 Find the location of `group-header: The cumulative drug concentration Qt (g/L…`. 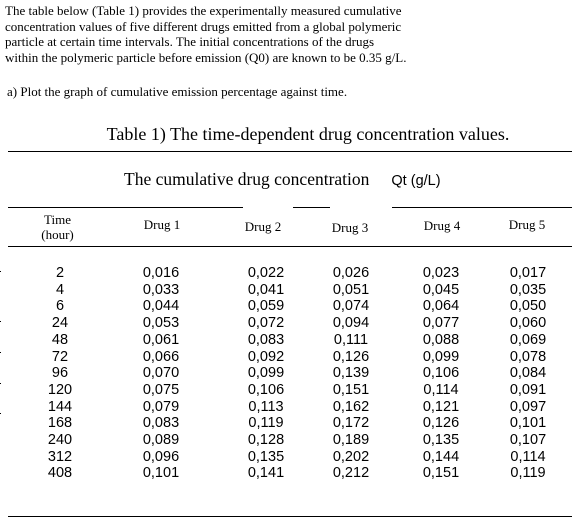

group-header: The cumulative drug concentration Qt (g/L… is located at coordinates (282, 180).